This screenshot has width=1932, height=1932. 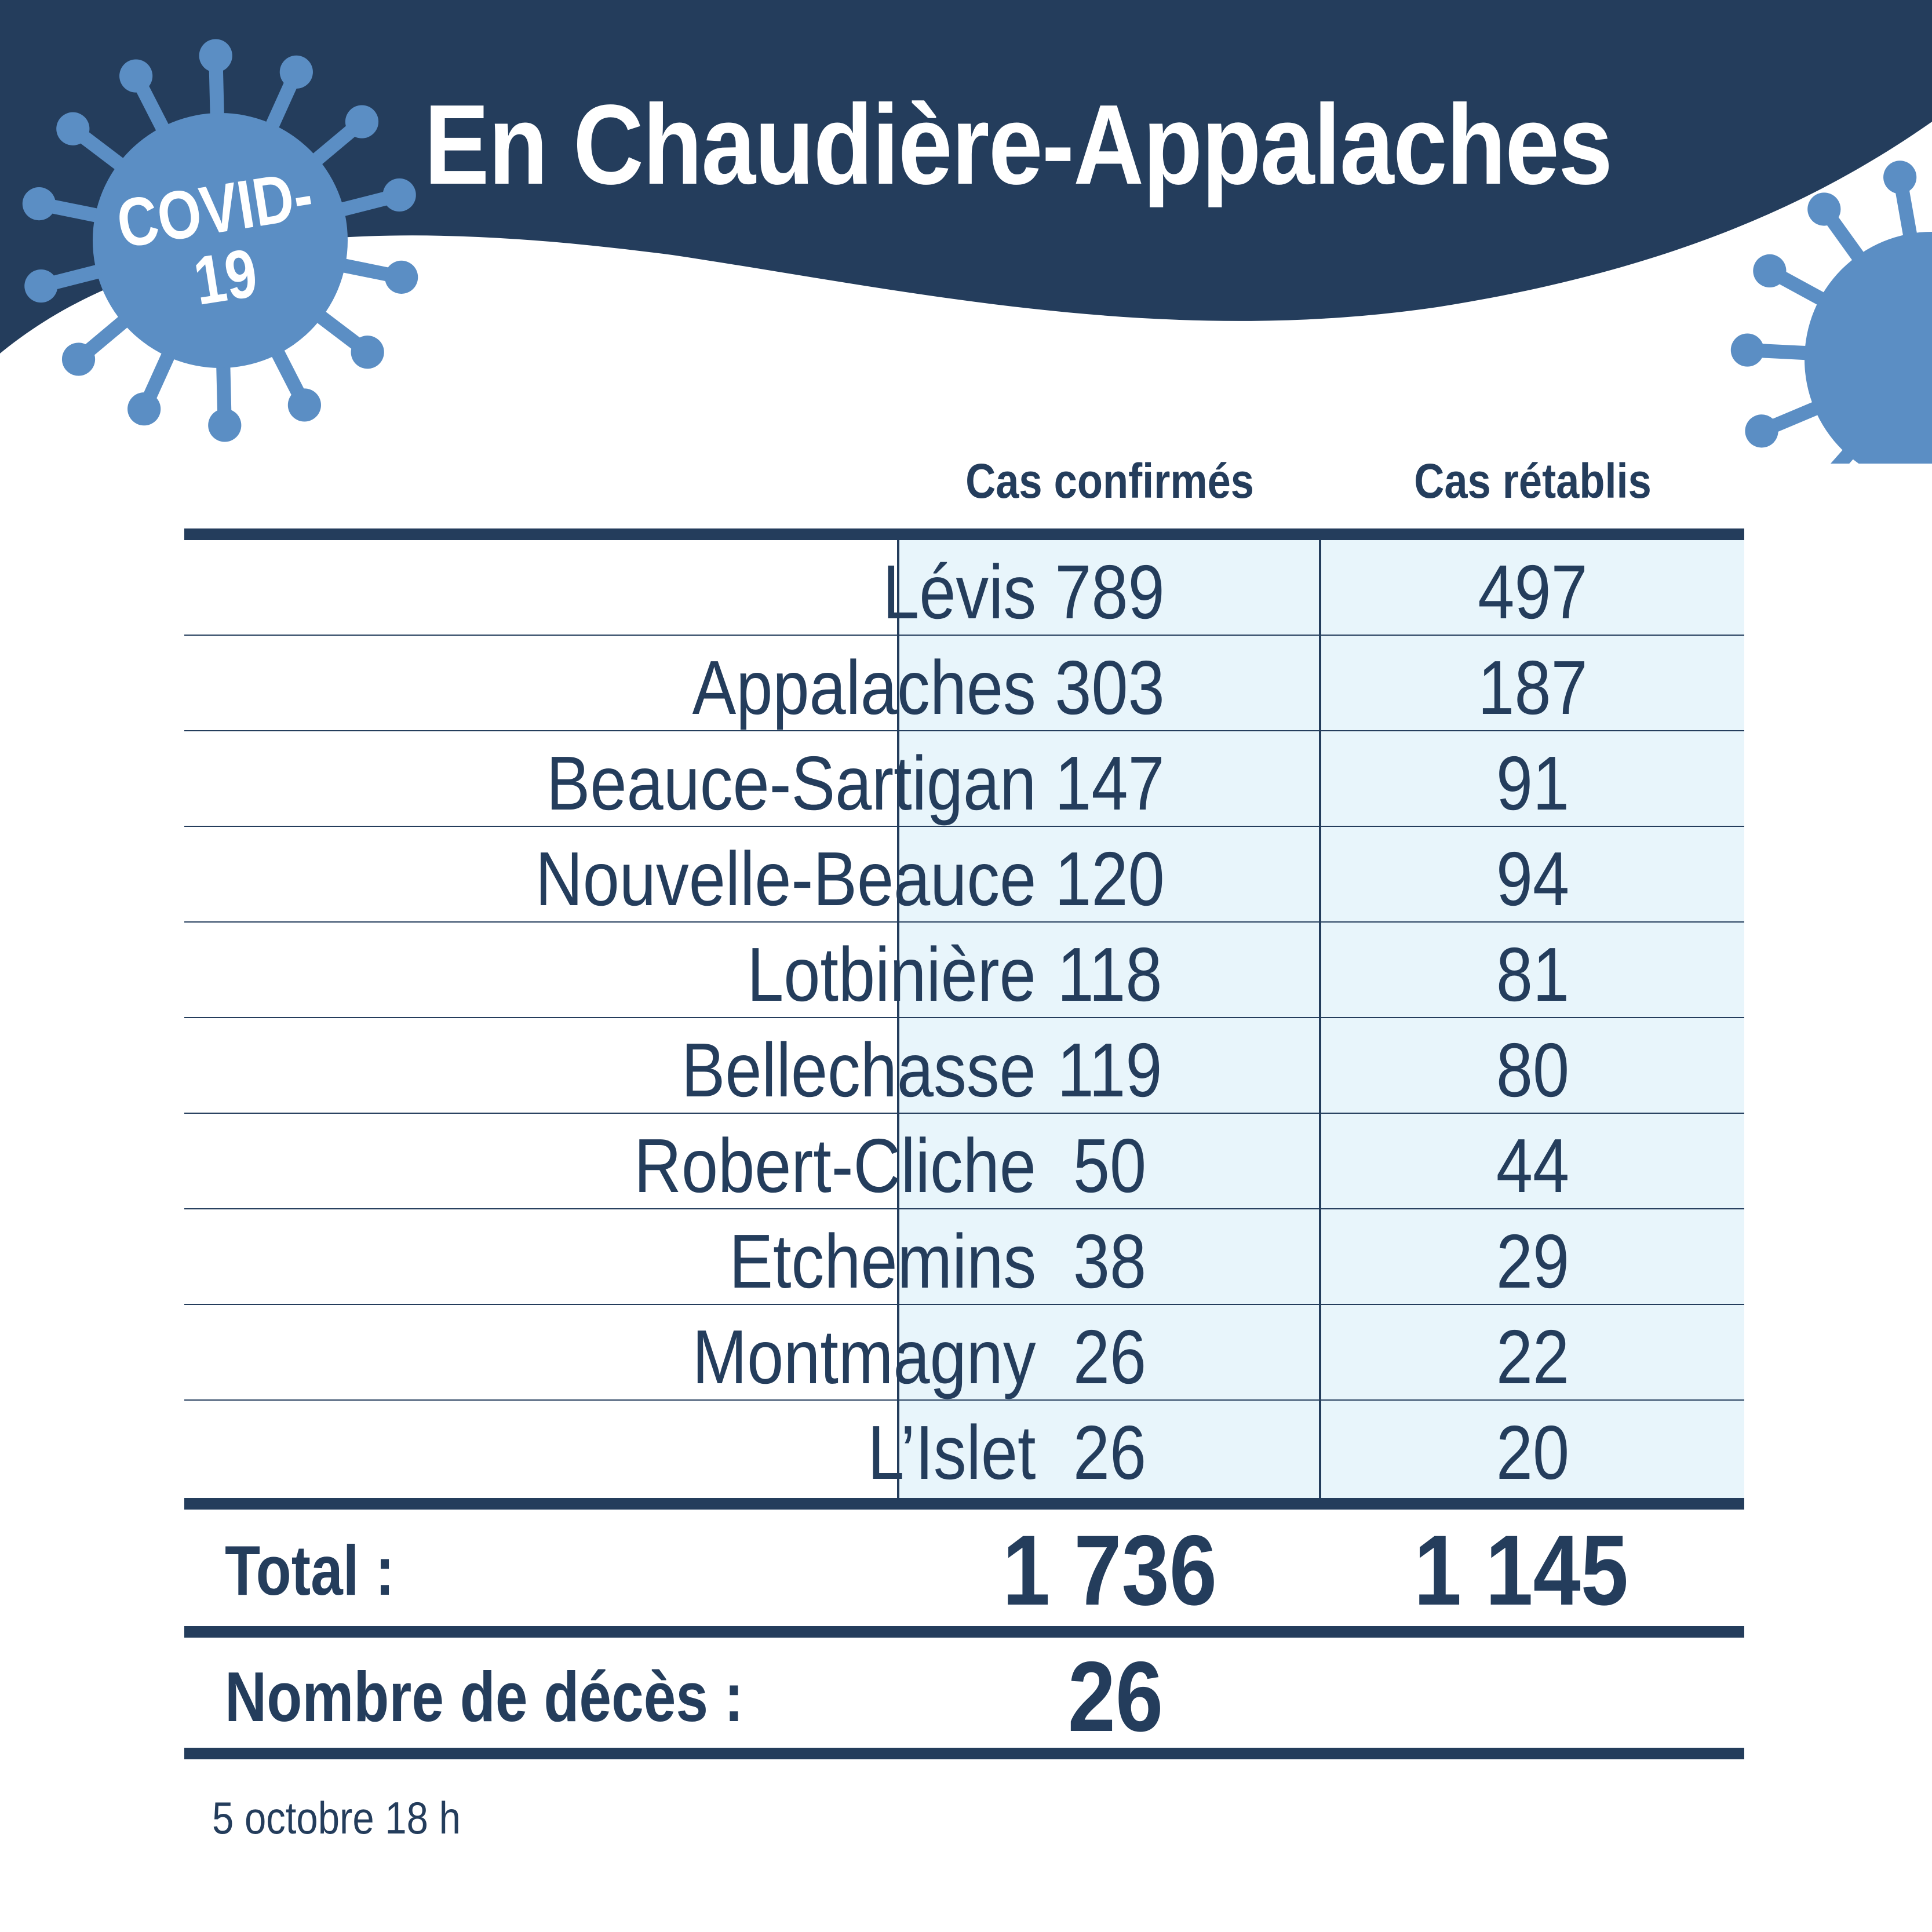 I want to click on totals-rule, so click(x=964, y=1632).